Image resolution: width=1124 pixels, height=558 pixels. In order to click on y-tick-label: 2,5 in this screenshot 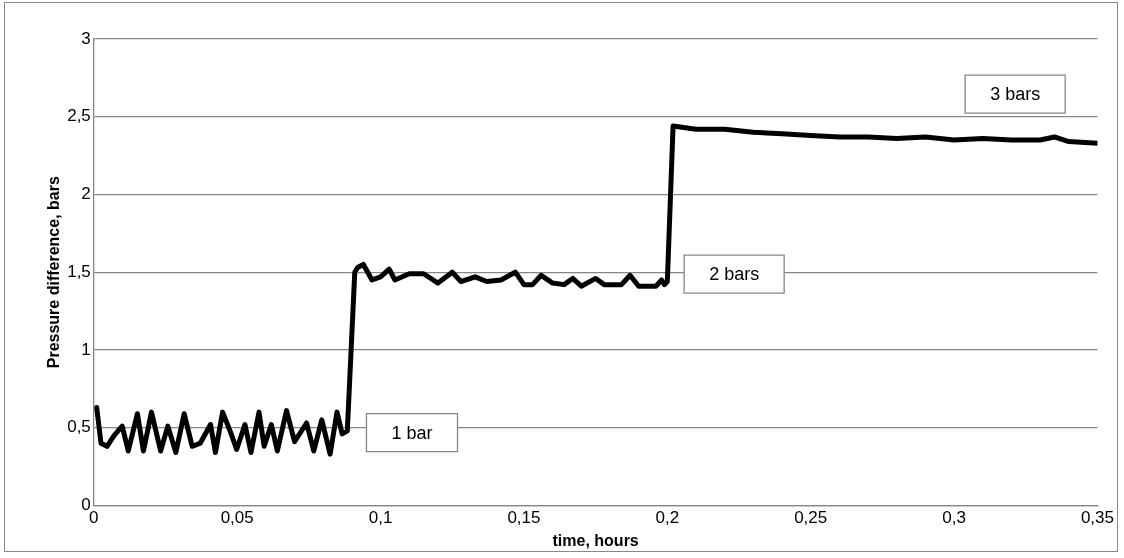, I will do `click(79, 116)`.